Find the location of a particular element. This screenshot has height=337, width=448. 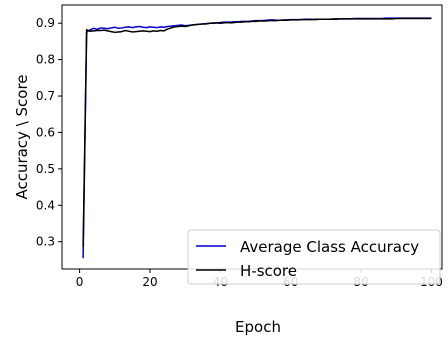

x-tick-label: 0 is located at coordinates (80, 282).